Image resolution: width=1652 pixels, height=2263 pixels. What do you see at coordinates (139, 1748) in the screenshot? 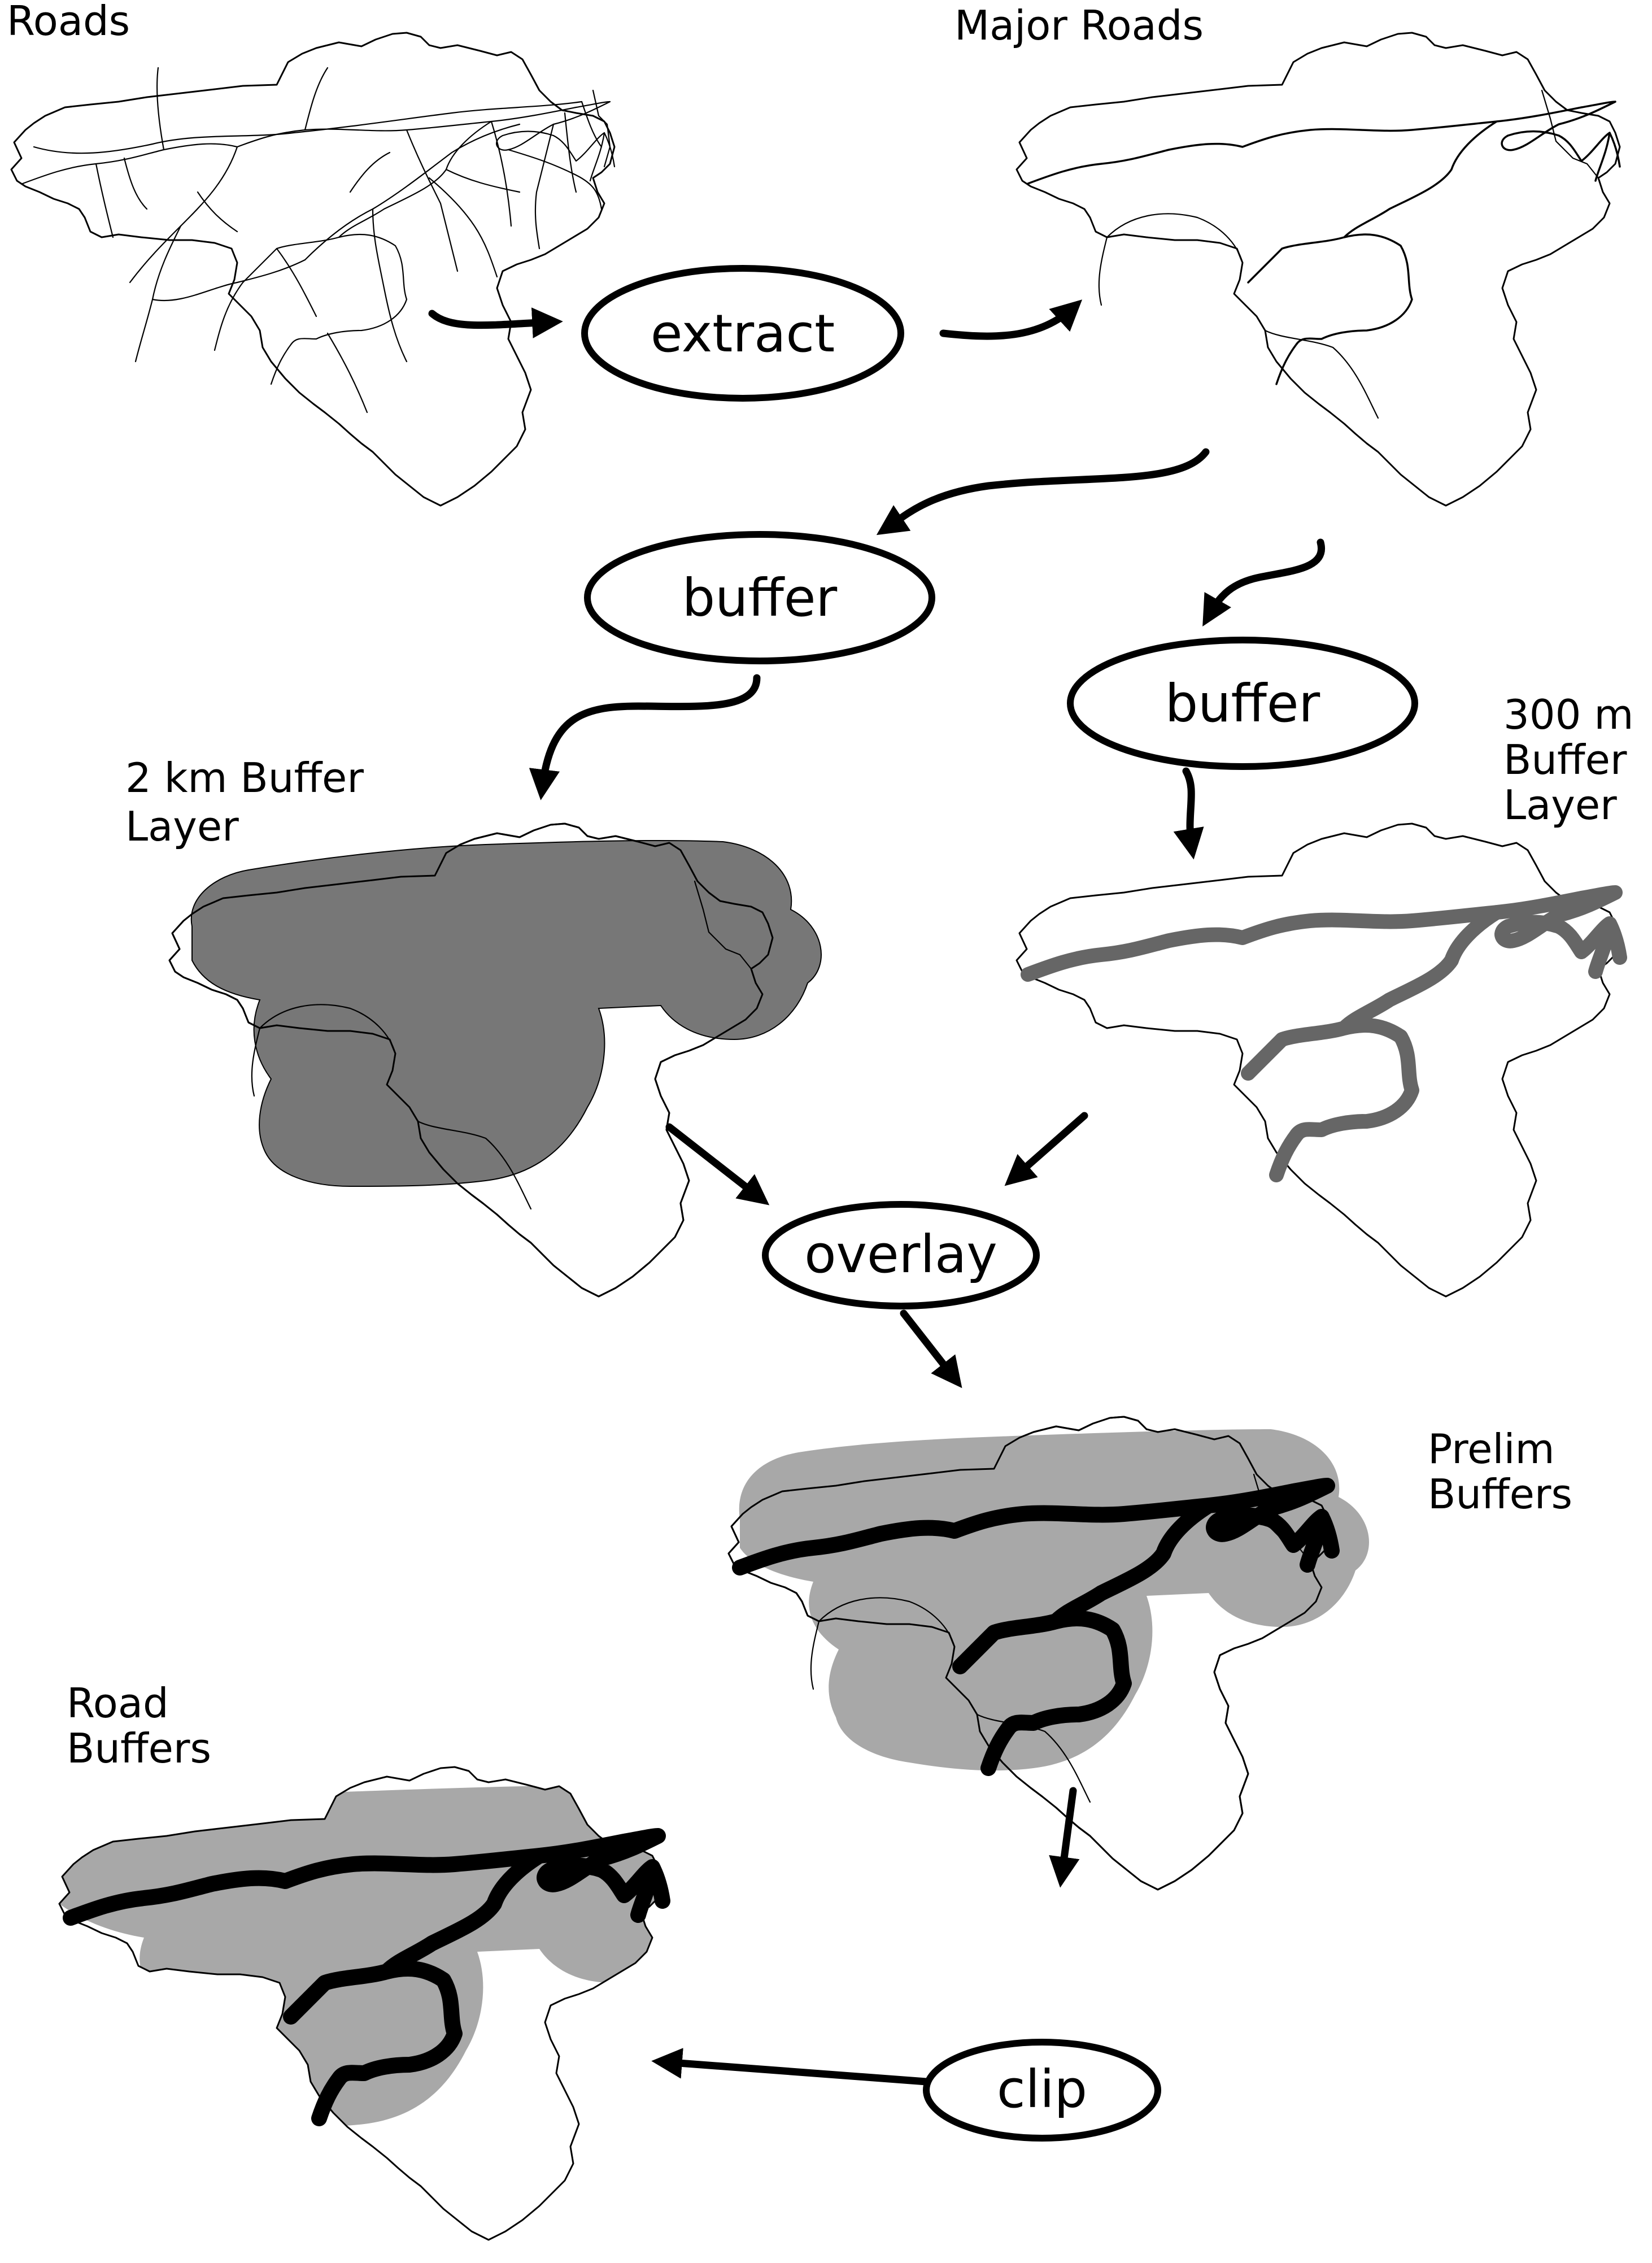
I see `road-buffers-label-line2: Buffers` at bounding box center [139, 1748].